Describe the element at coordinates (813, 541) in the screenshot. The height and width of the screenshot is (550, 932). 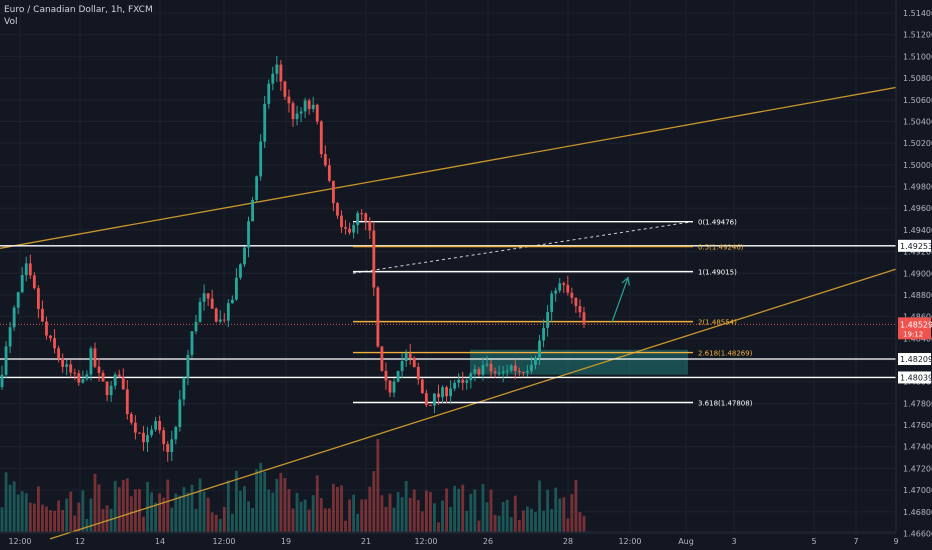
I see `time-tick-label: 5` at that location.